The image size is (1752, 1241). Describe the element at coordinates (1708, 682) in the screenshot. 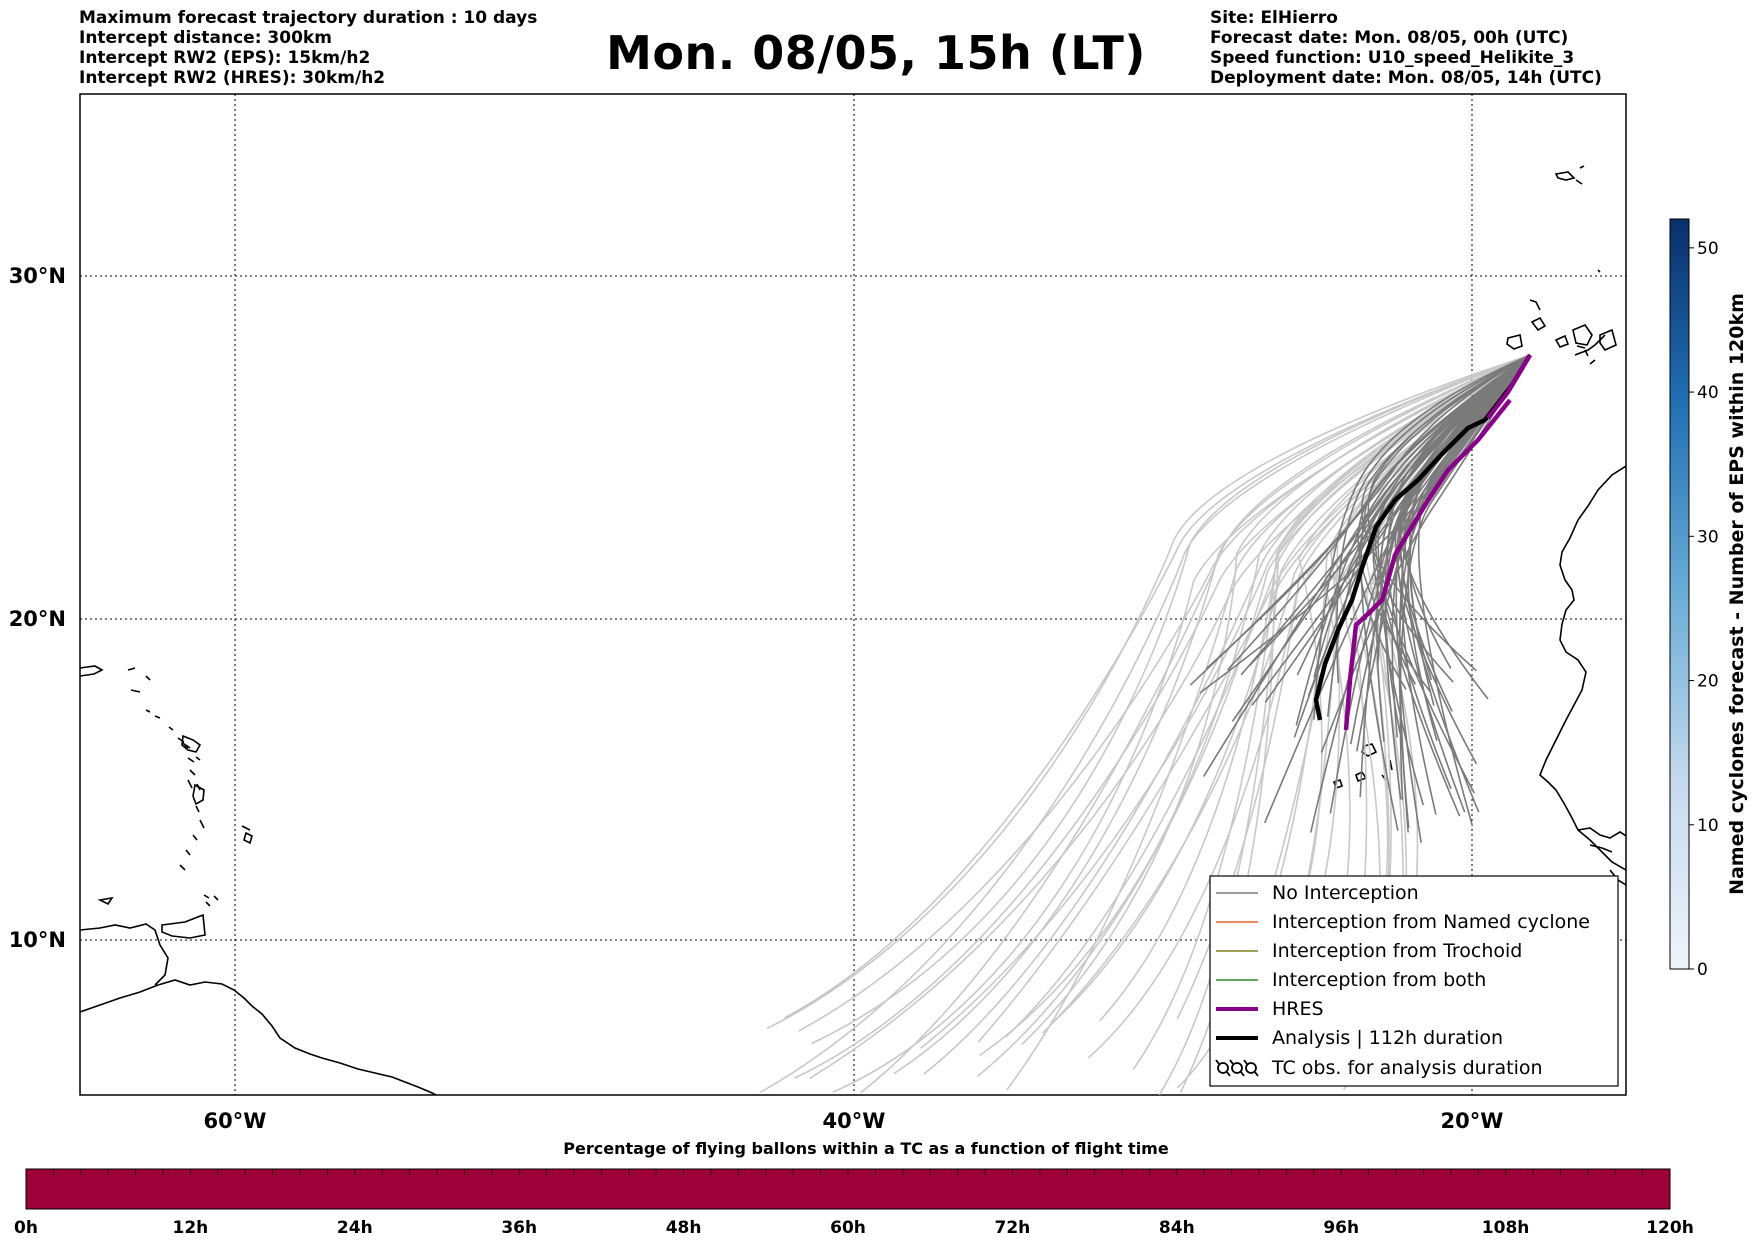

I see `colorbar-tick-label-2: 20` at that location.